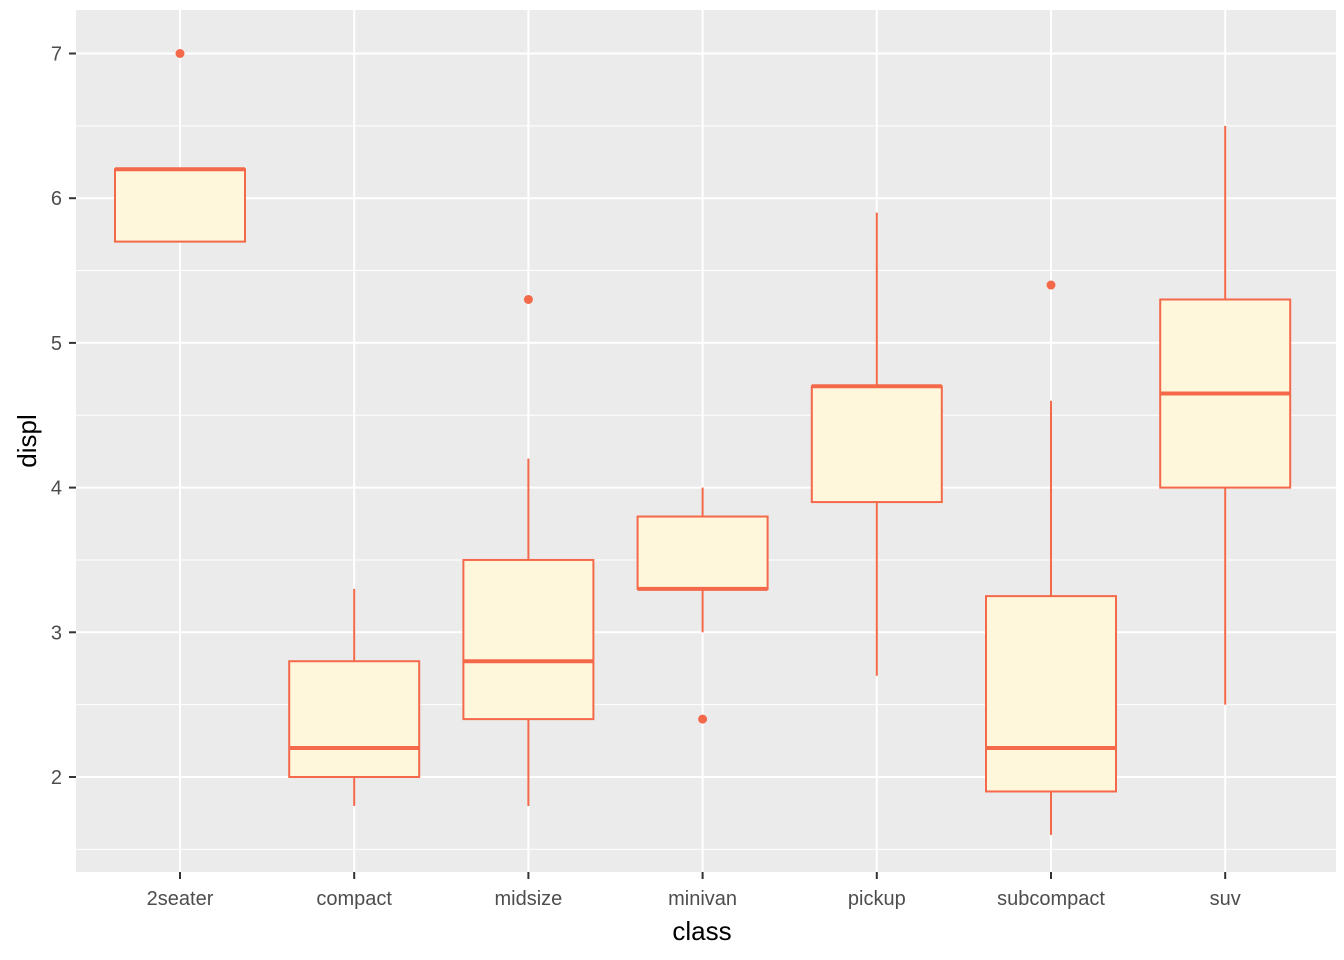  Describe the element at coordinates (529, 899) in the screenshot. I see `x-tick-label: midsize` at that location.